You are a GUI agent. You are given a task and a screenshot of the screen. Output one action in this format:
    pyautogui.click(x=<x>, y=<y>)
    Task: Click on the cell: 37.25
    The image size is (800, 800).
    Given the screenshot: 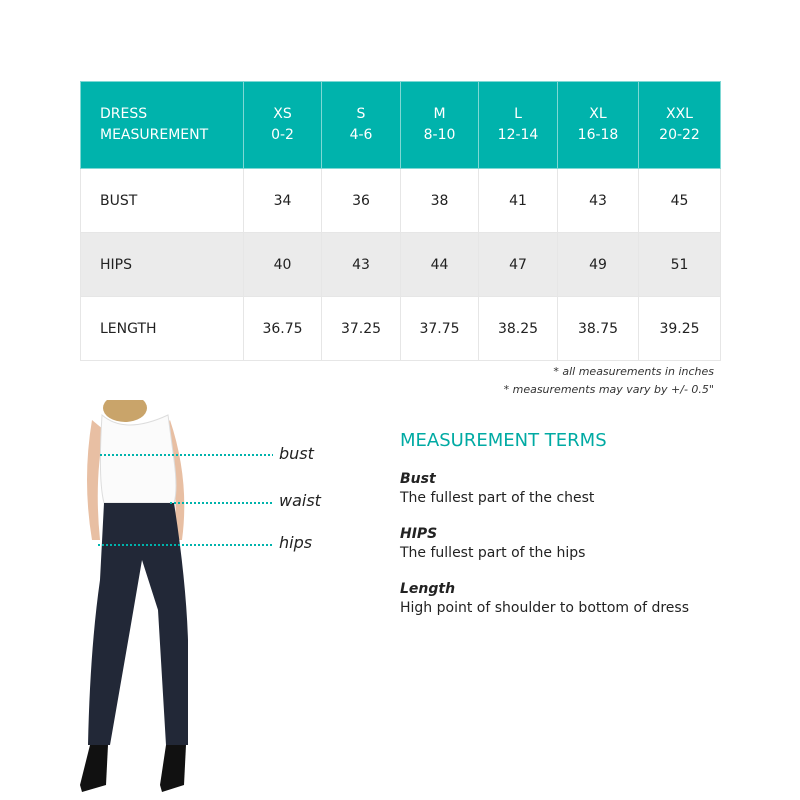 What is the action you would take?
    pyautogui.click(x=361, y=328)
    